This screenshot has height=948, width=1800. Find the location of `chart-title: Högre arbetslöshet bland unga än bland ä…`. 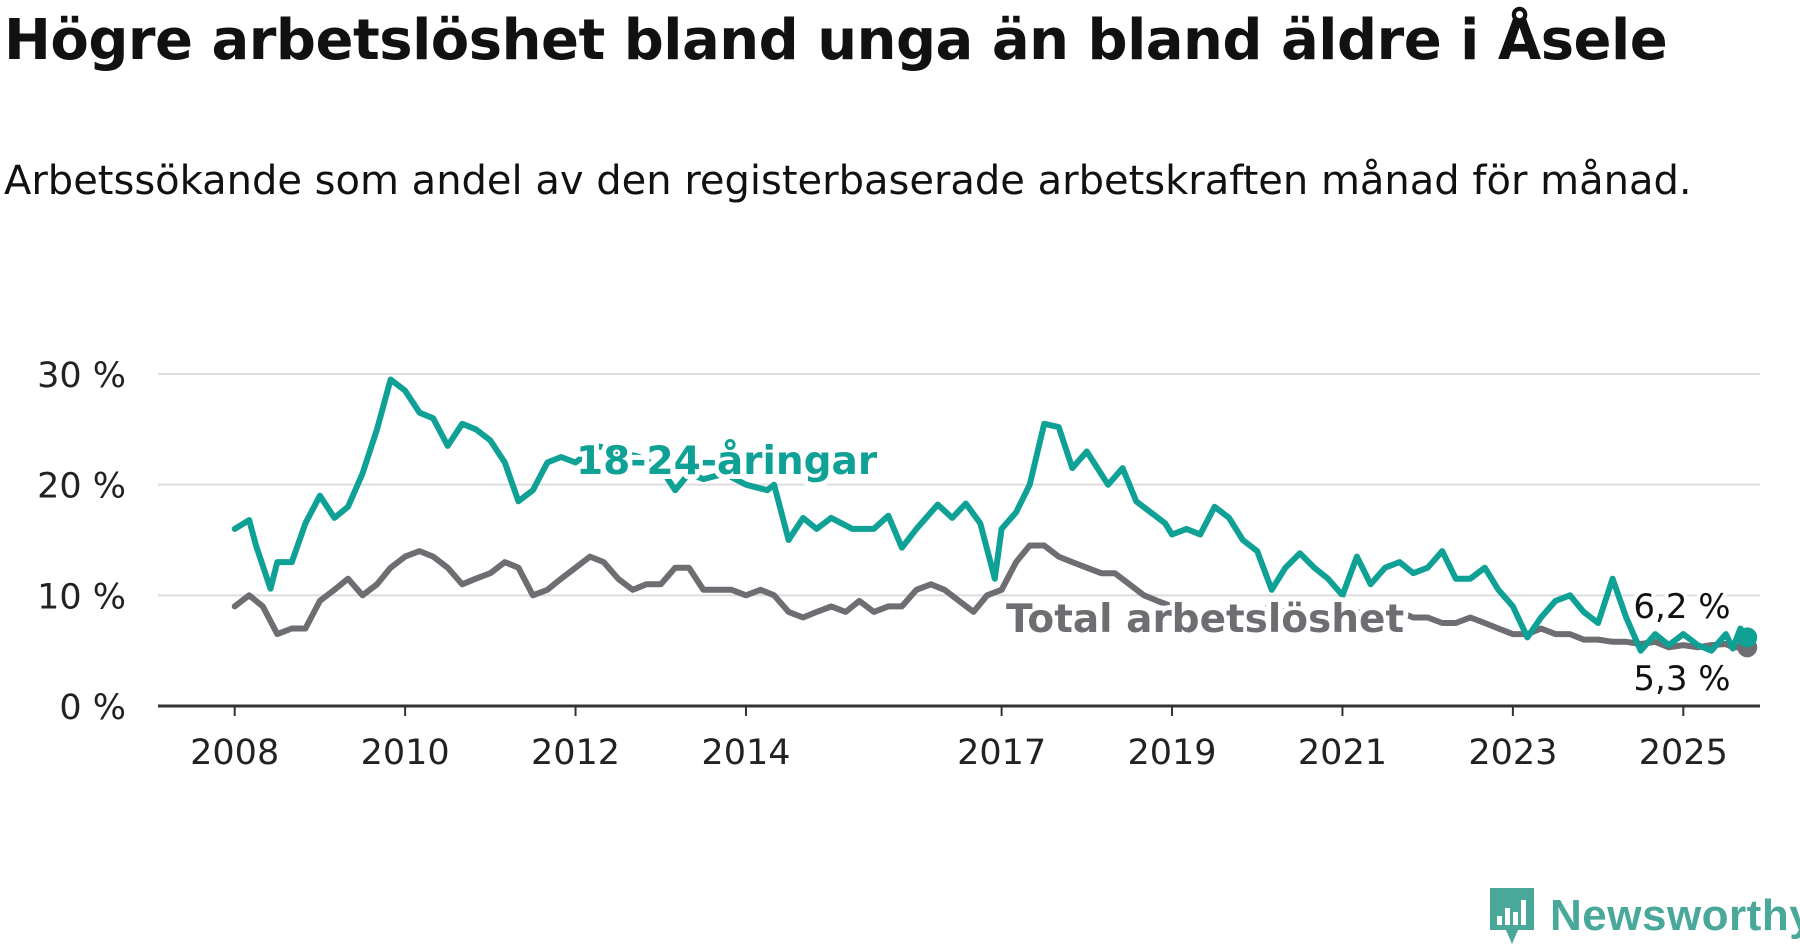

chart-title: Högre arbetslöshet bland unga än bland ä… is located at coordinates (836, 40).